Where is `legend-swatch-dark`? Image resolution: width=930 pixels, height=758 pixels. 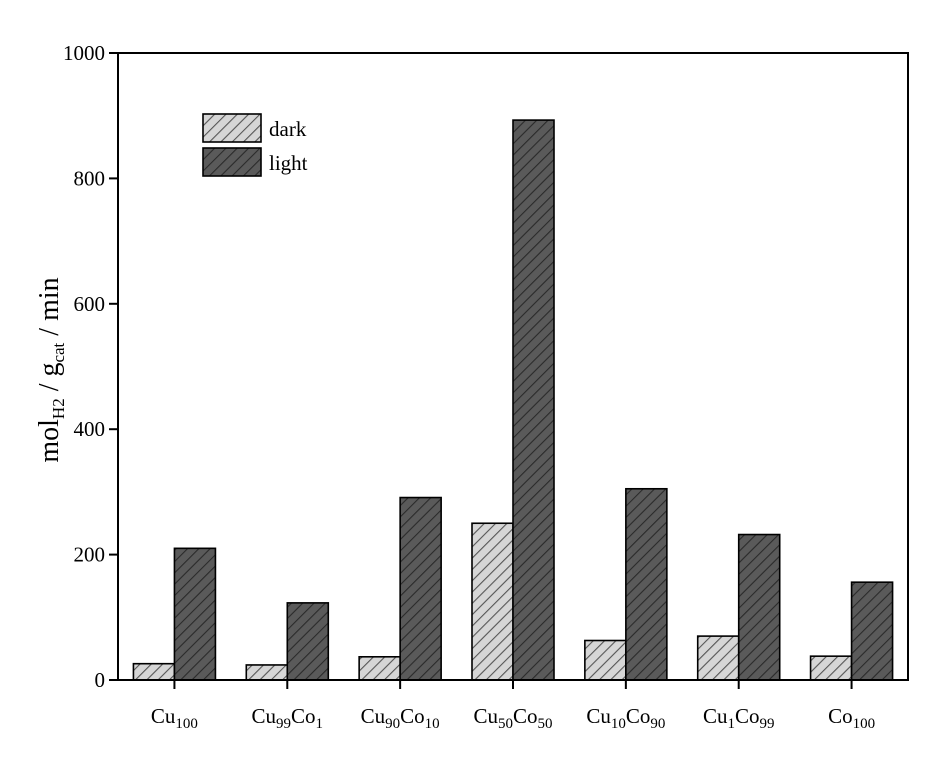 legend-swatch-dark is located at coordinates (232, 128).